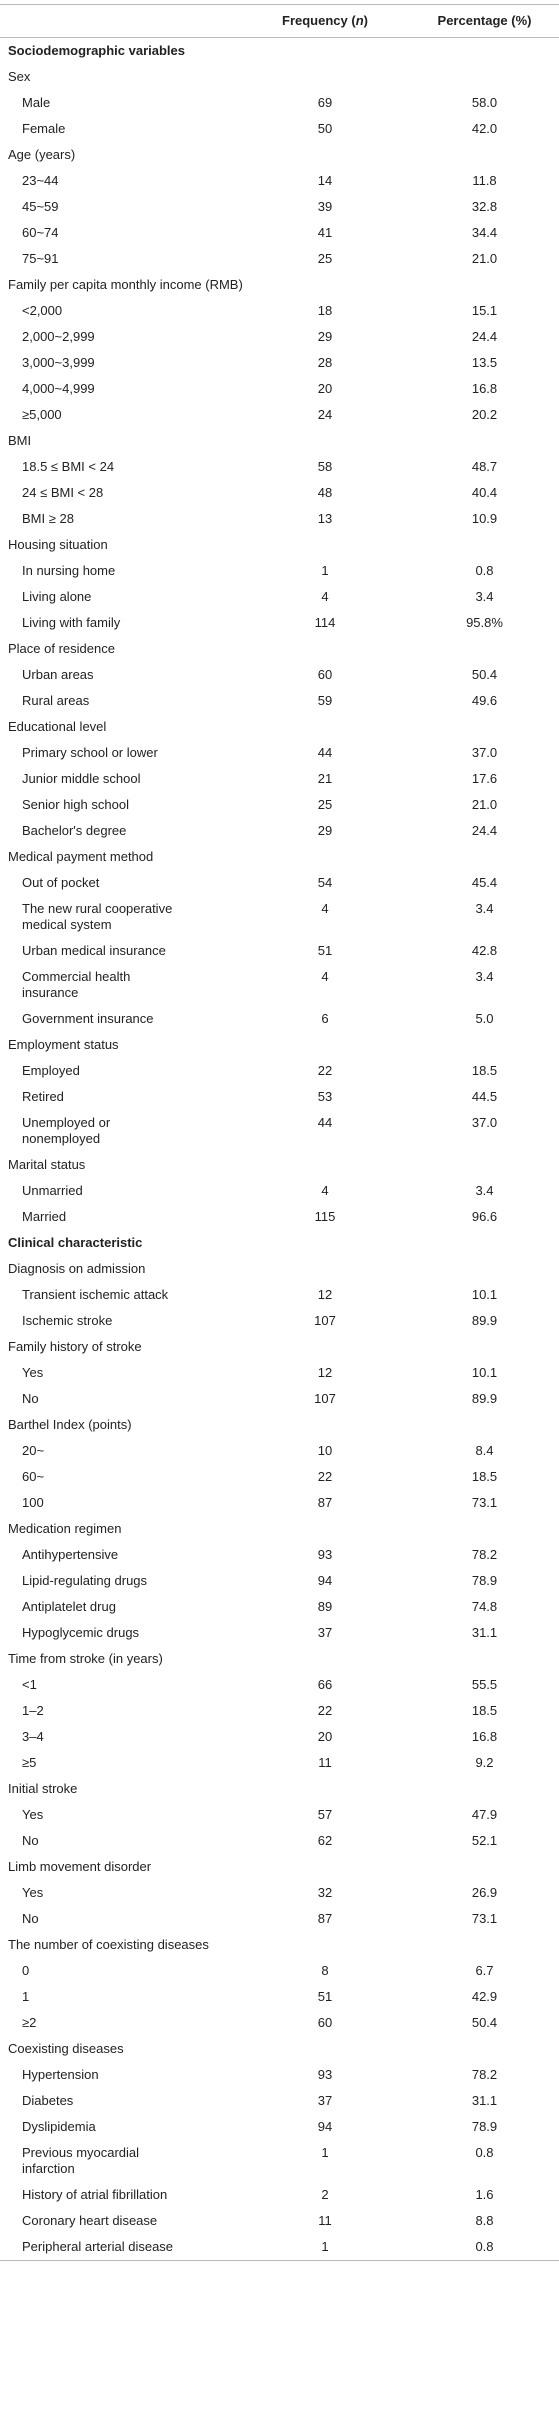 The width and height of the screenshot is (559, 2423). What do you see at coordinates (120, 519) in the screenshot?
I see `item-cell: BMI ≥ 28` at bounding box center [120, 519].